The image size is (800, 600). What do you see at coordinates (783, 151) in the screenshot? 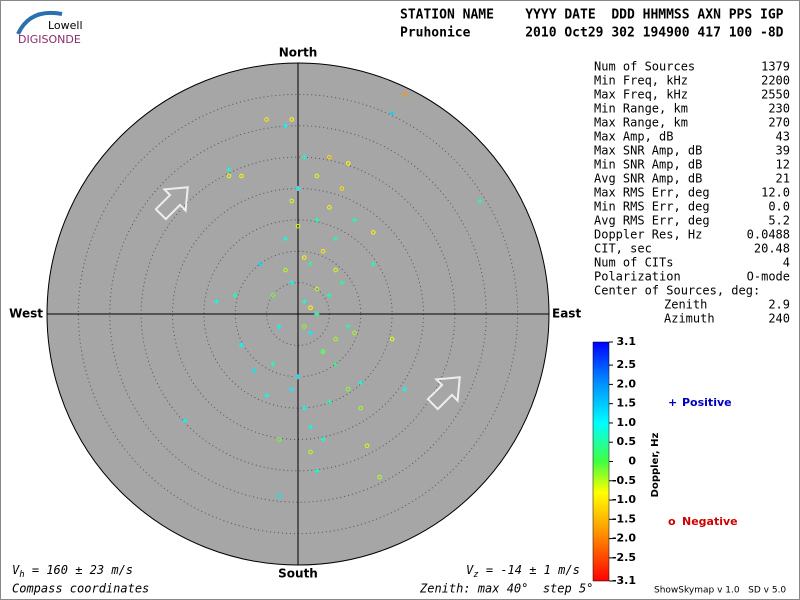
I see `param-value: 39` at bounding box center [783, 151].